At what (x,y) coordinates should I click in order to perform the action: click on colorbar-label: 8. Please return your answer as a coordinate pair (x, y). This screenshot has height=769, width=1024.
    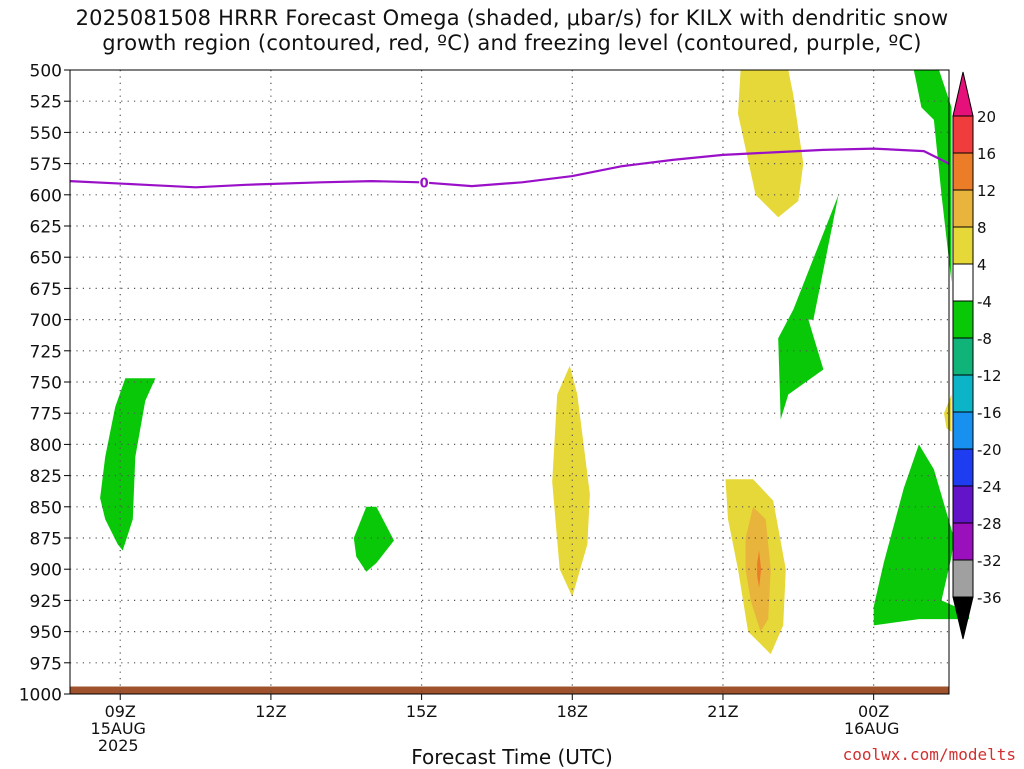
    Looking at the image, I should click on (982, 228).